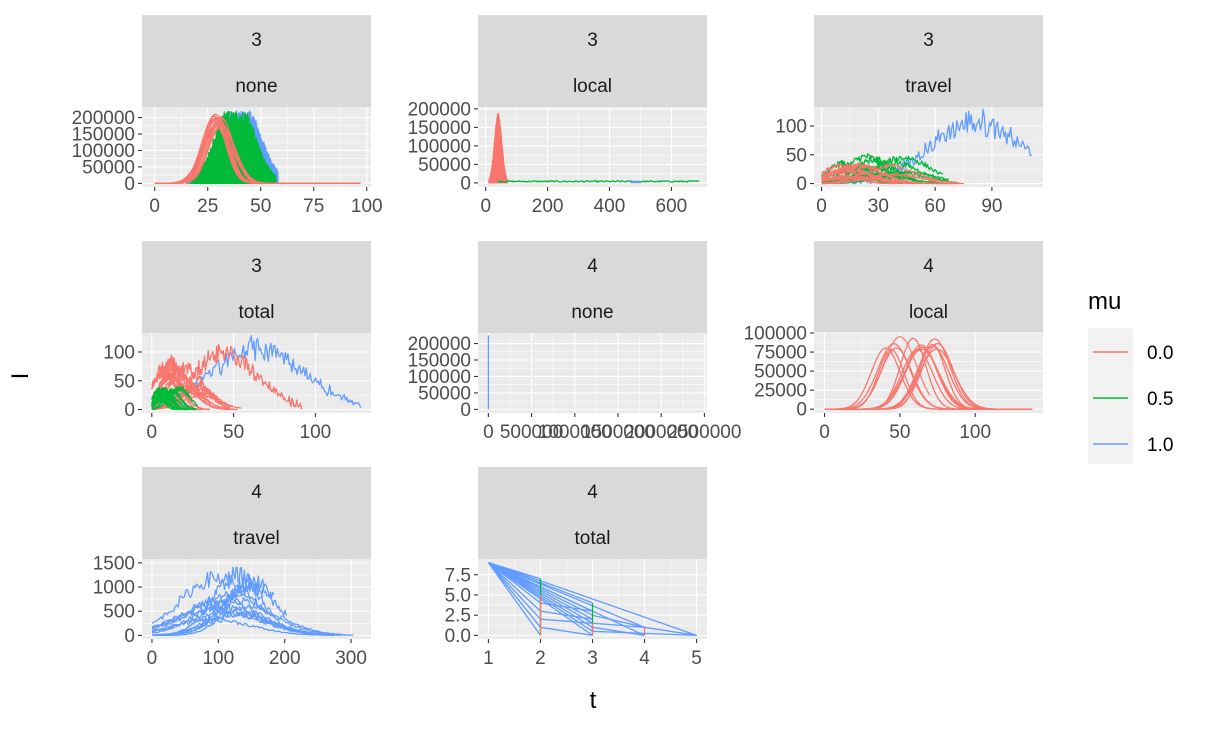 The height and width of the screenshot is (729, 1209). I want to click on x-tick-label: 90, so click(991, 206).